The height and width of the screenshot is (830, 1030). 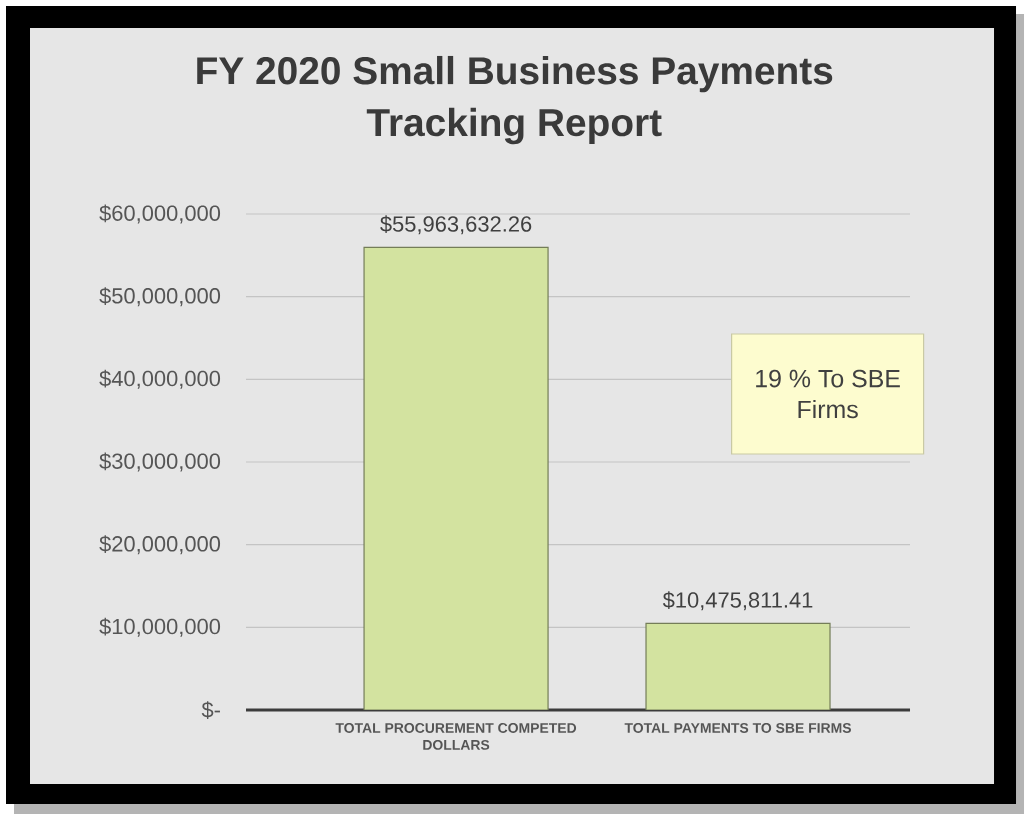 I want to click on data-label: $55,963,632.26, so click(x=456, y=225).